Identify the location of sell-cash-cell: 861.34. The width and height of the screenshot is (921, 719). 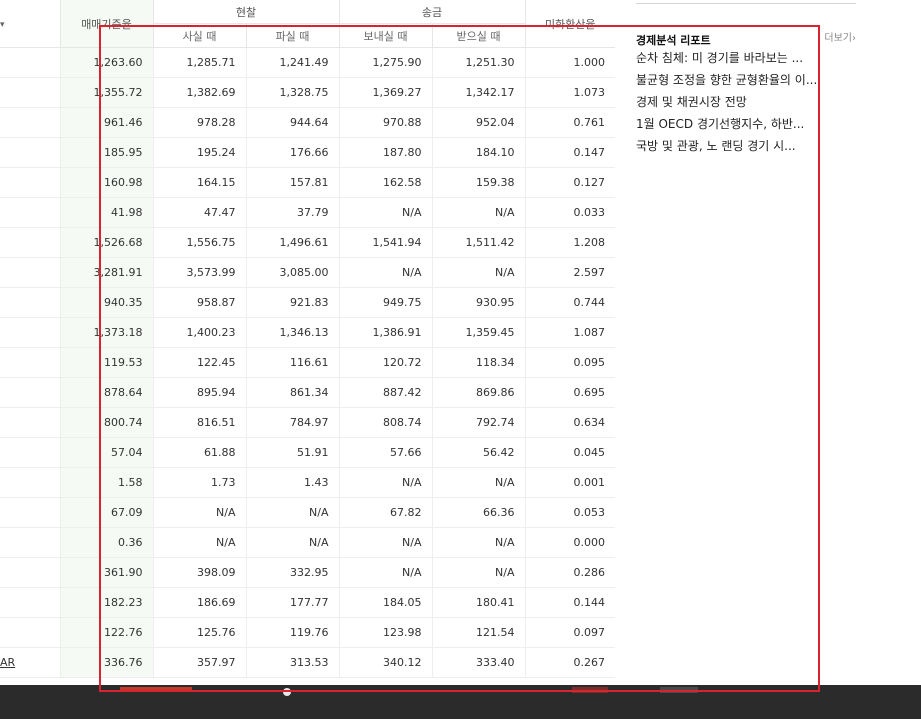
(292, 392).